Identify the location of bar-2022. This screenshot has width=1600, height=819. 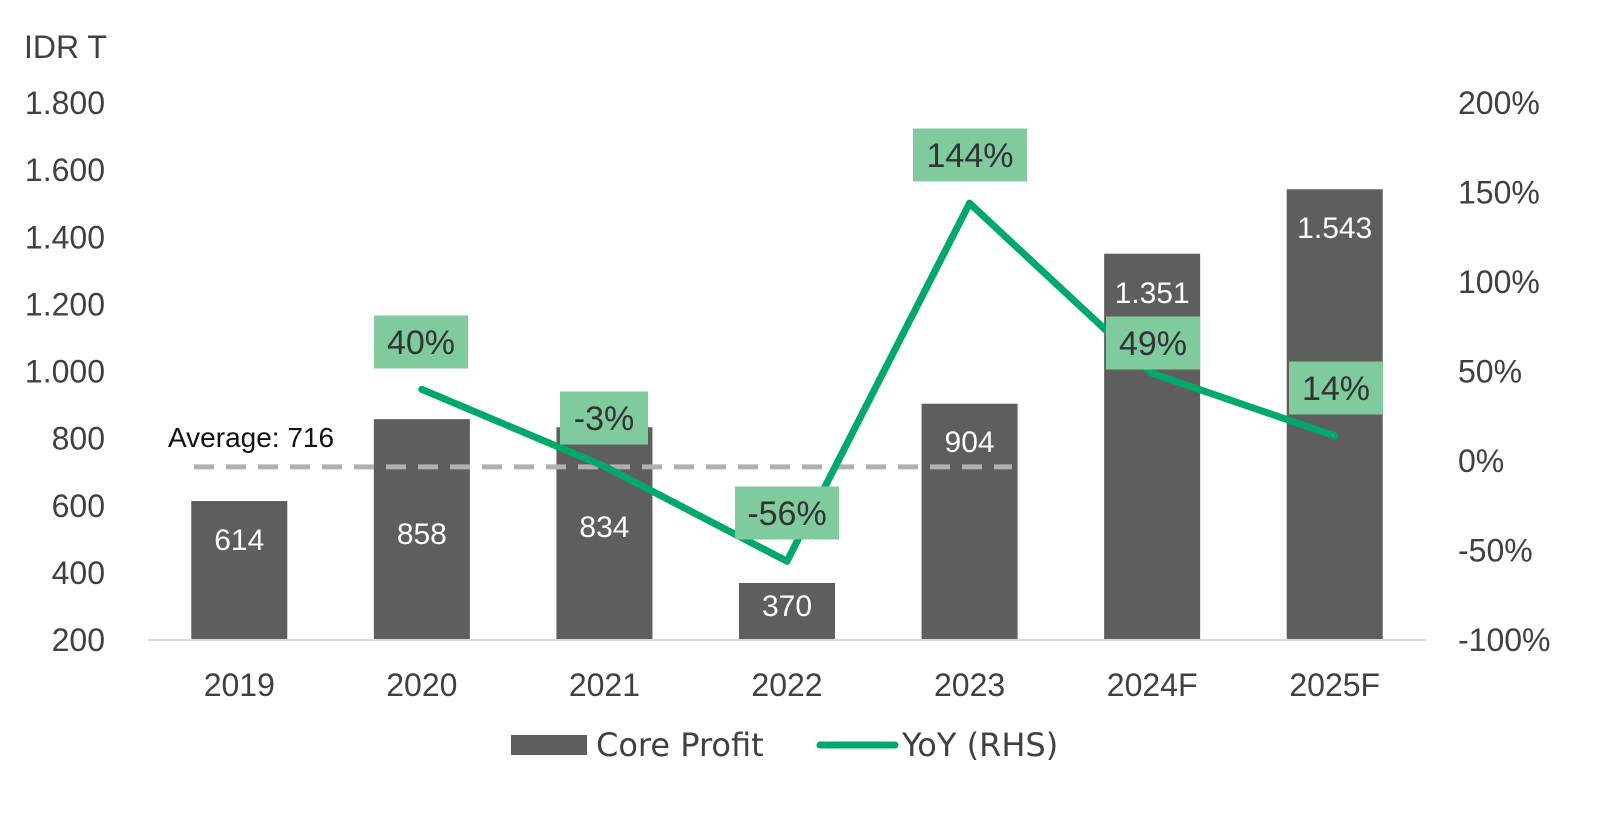
(787, 611).